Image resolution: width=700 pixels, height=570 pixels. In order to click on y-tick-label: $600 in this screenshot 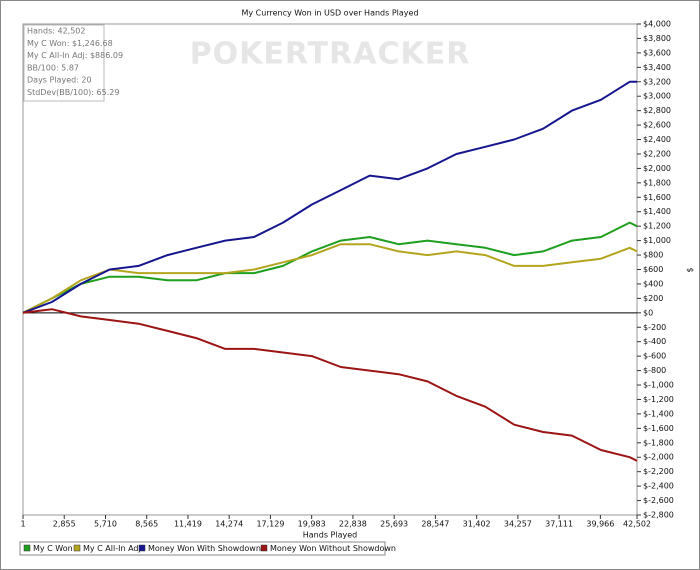, I will do `click(653, 269)`.